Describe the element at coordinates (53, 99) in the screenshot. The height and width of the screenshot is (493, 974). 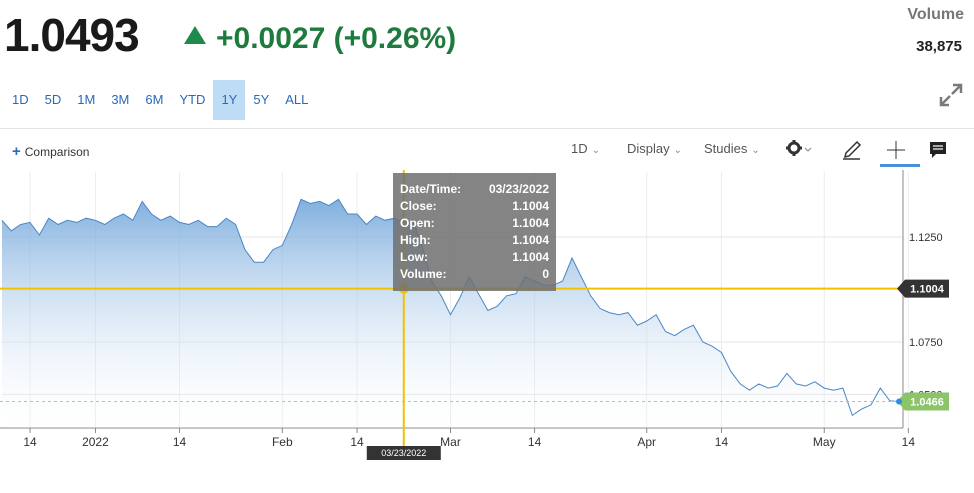
I see `range-5d: 5D` at that location.